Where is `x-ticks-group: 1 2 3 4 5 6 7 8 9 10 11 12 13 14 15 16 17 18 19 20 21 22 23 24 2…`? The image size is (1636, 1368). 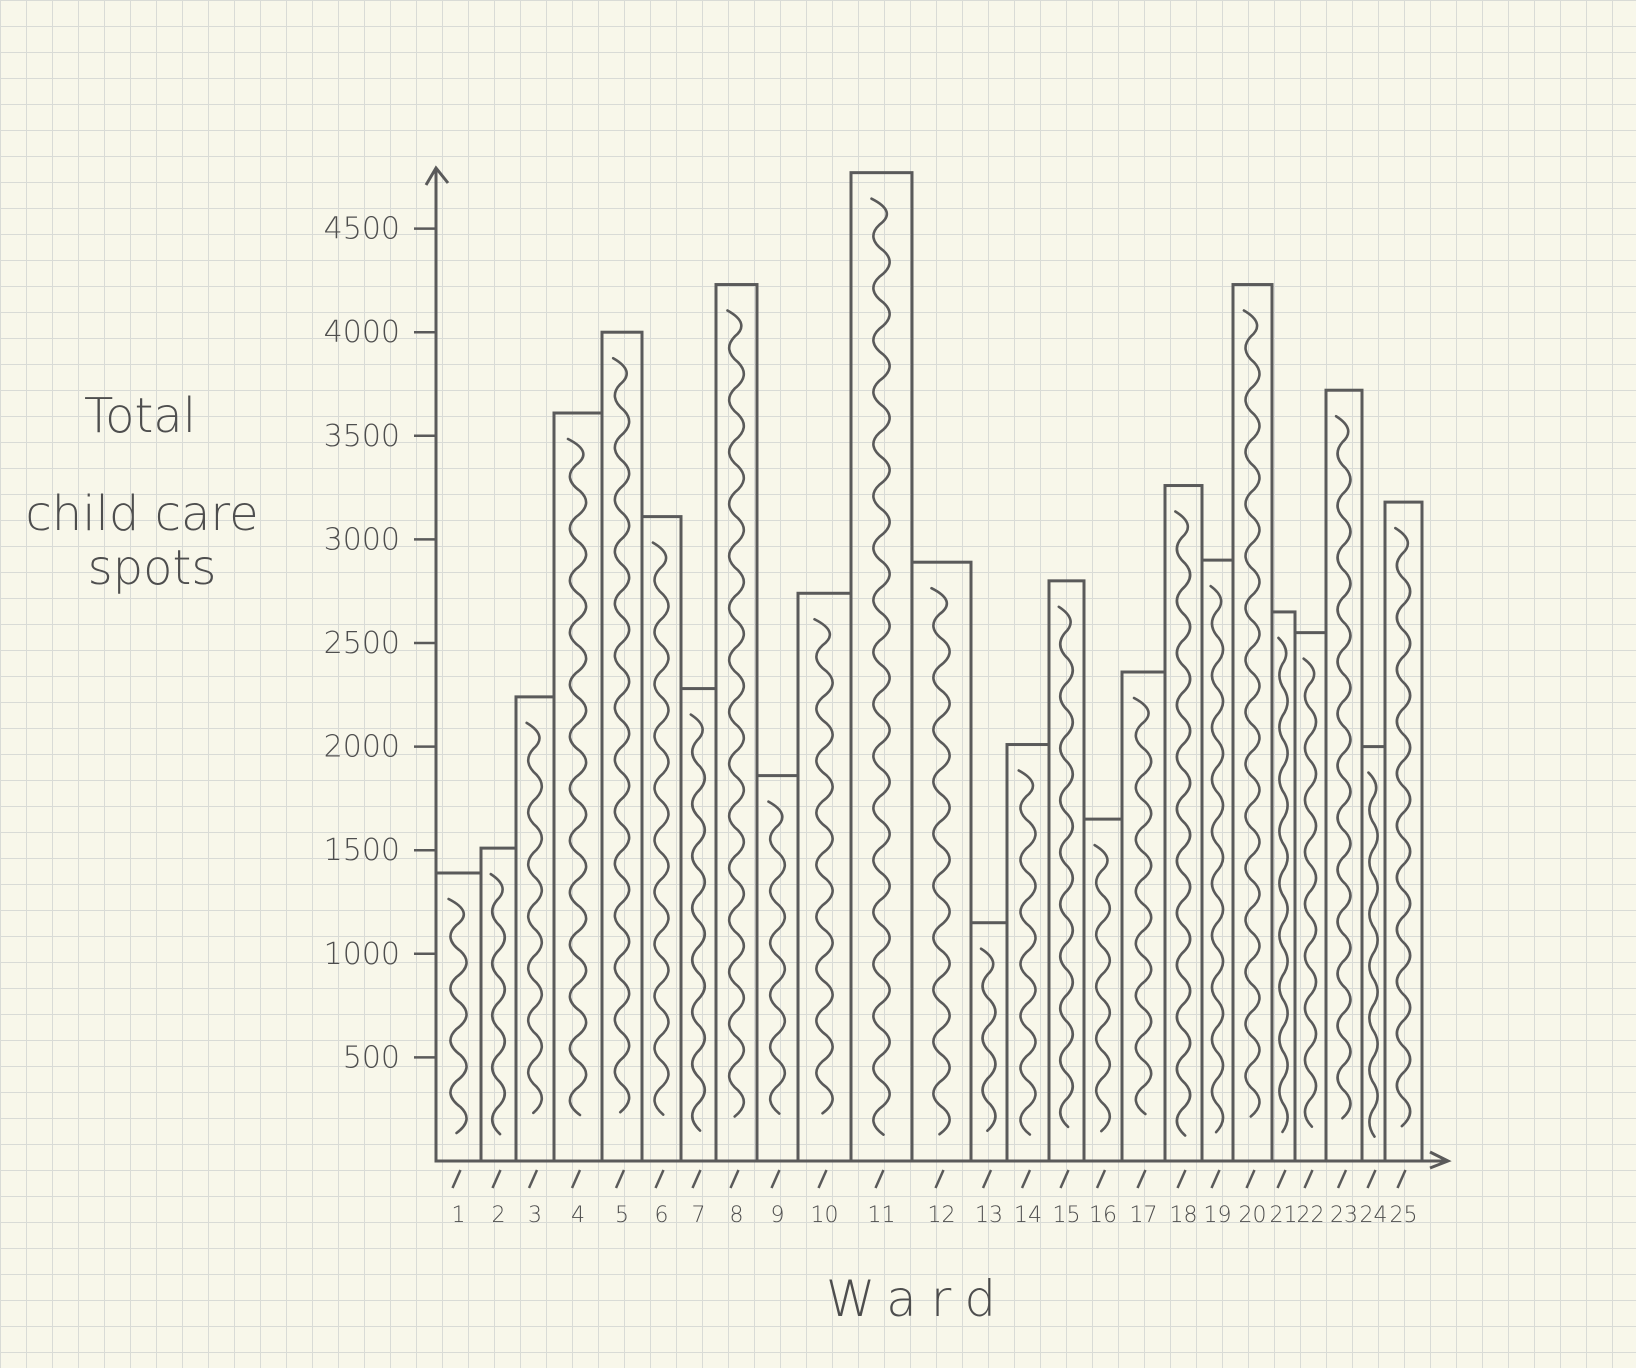 x-ticks-group: 1 2 3 4 5 6 7 8 9 10 11 12 13 14 15 16 17 18 19 20 21 22 23 24 2… is located at coordinates (934, 1198).